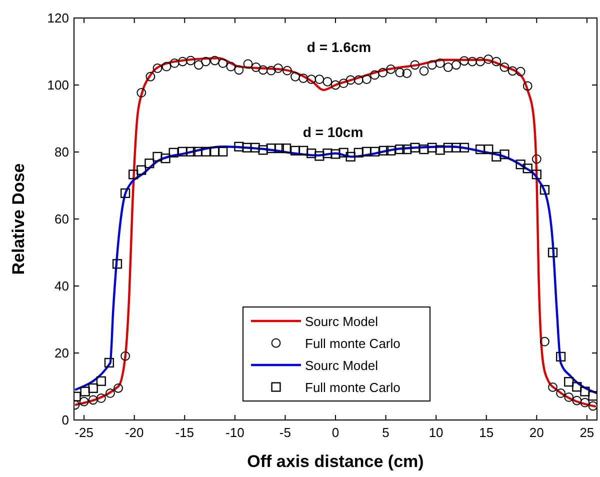  I want to click on x-tick-label: -5, so click(285, 432).